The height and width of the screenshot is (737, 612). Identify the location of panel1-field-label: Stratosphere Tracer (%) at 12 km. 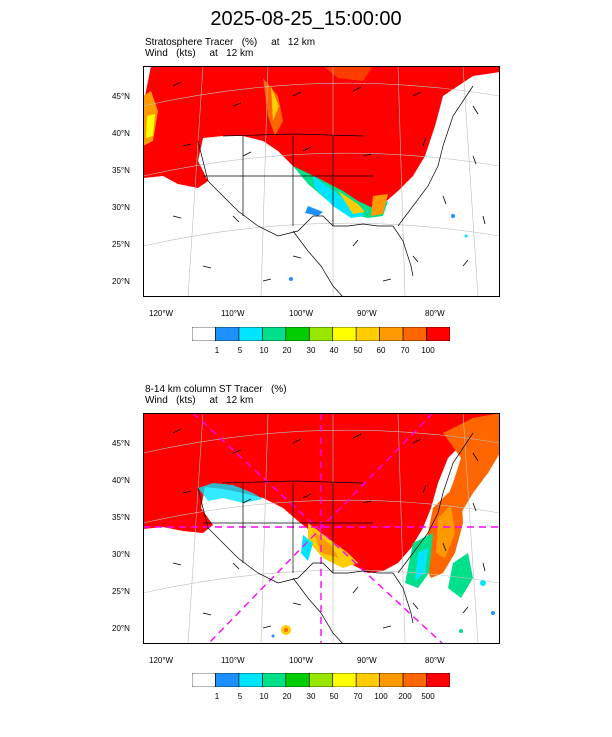
(230, 42).